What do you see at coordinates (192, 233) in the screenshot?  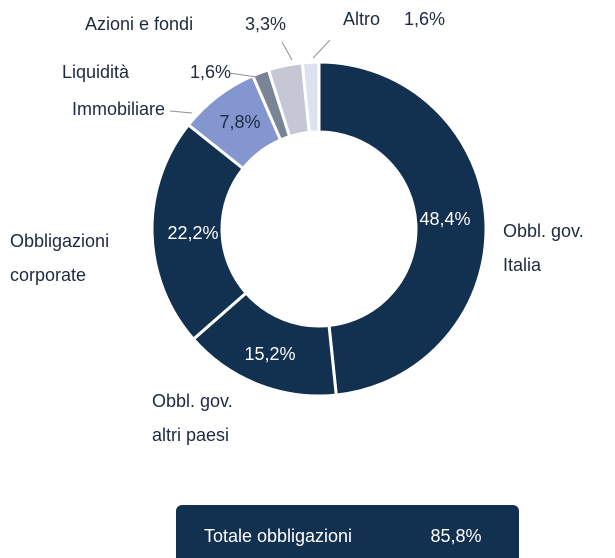 I see `value-label: 22,2%` at bounding box center [192, 233].